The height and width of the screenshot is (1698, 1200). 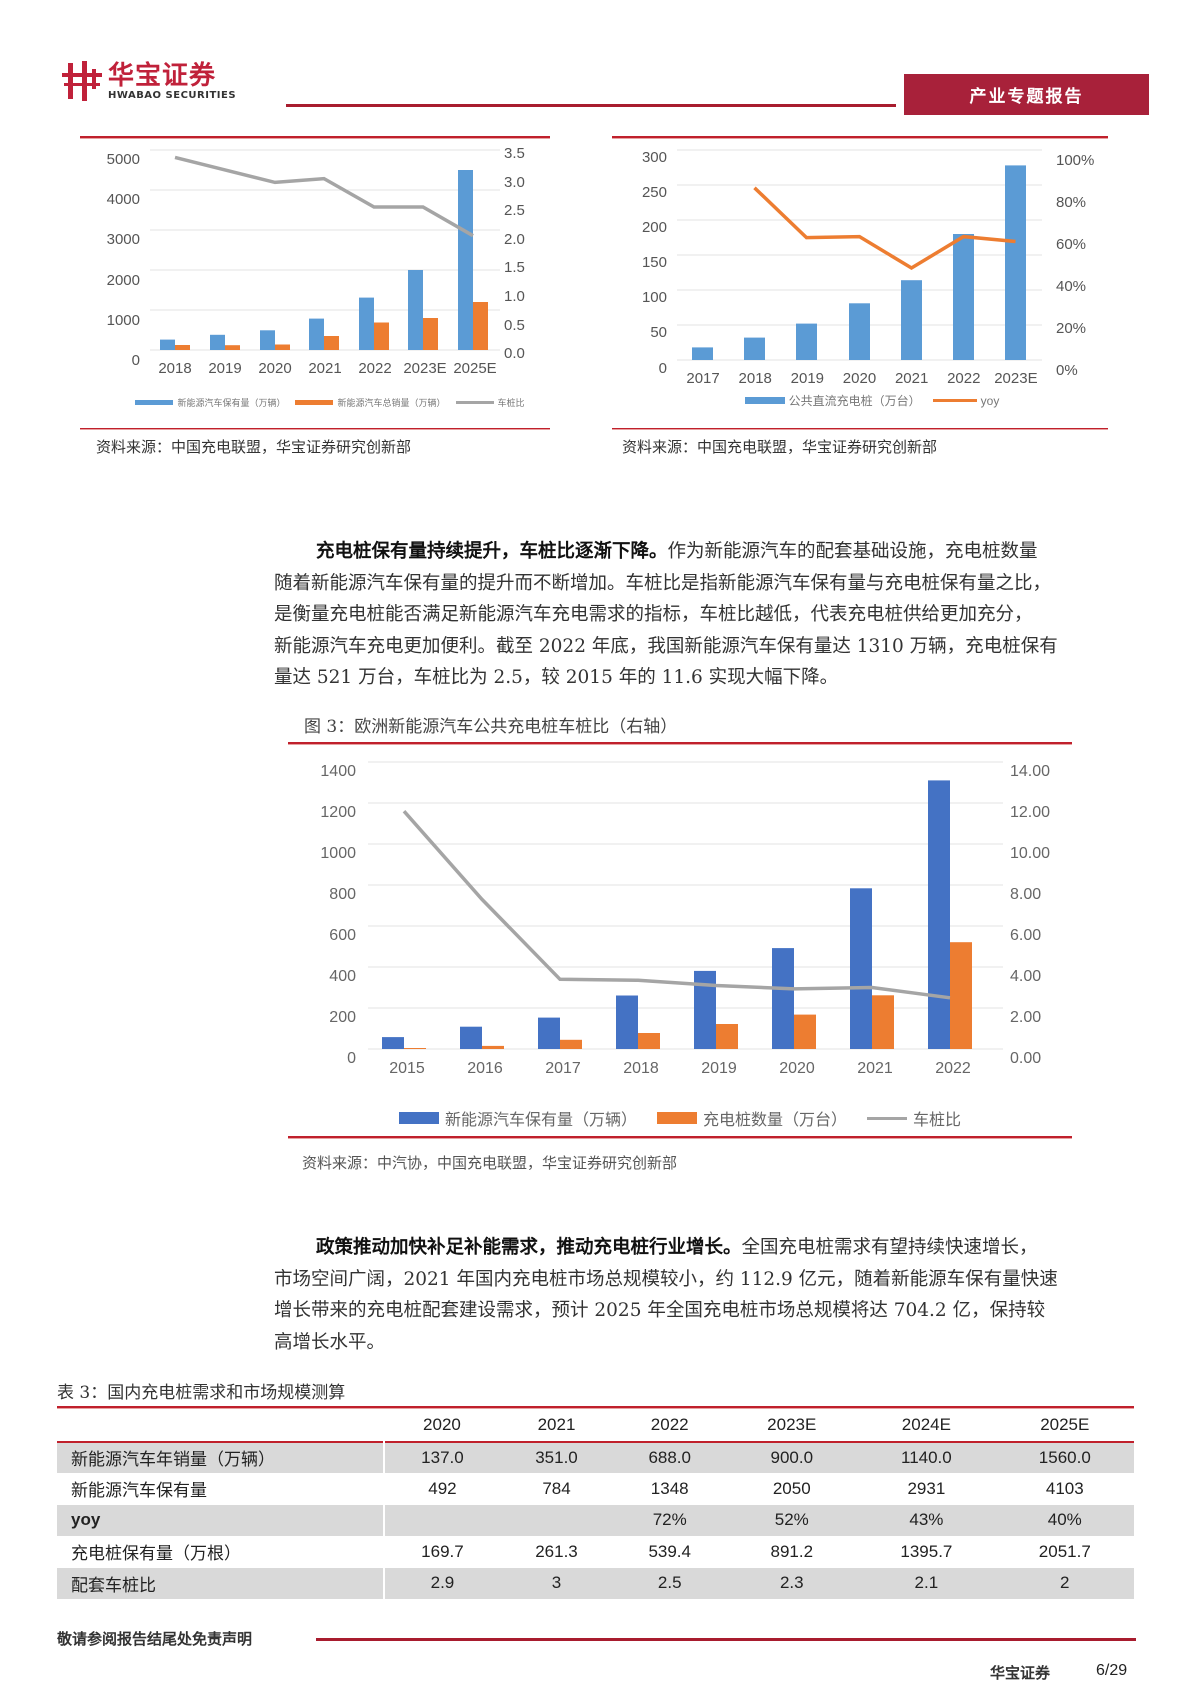 What do you see at coordinates (685, 905) in the screenshot?
I see `figure3-plot` at bounding box center [685, 905].